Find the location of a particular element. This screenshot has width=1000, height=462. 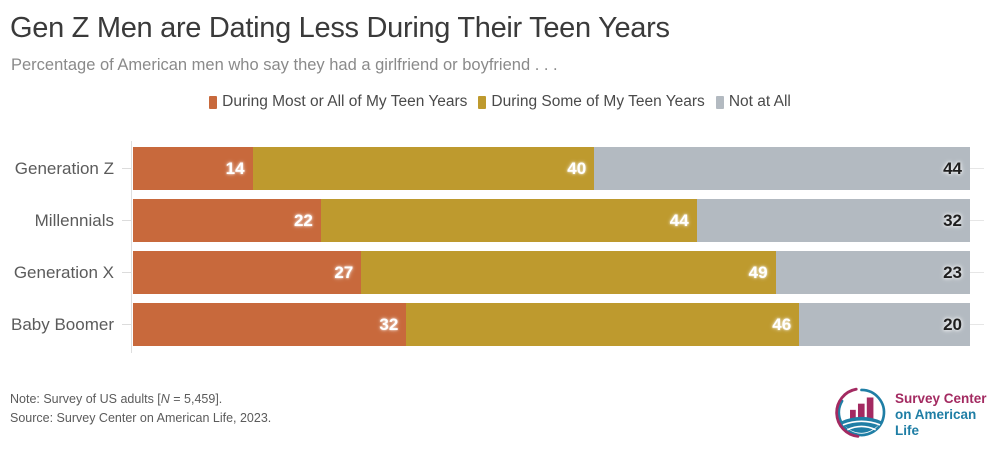

survey-center-logo-icon is located at coordinates (861, 415).